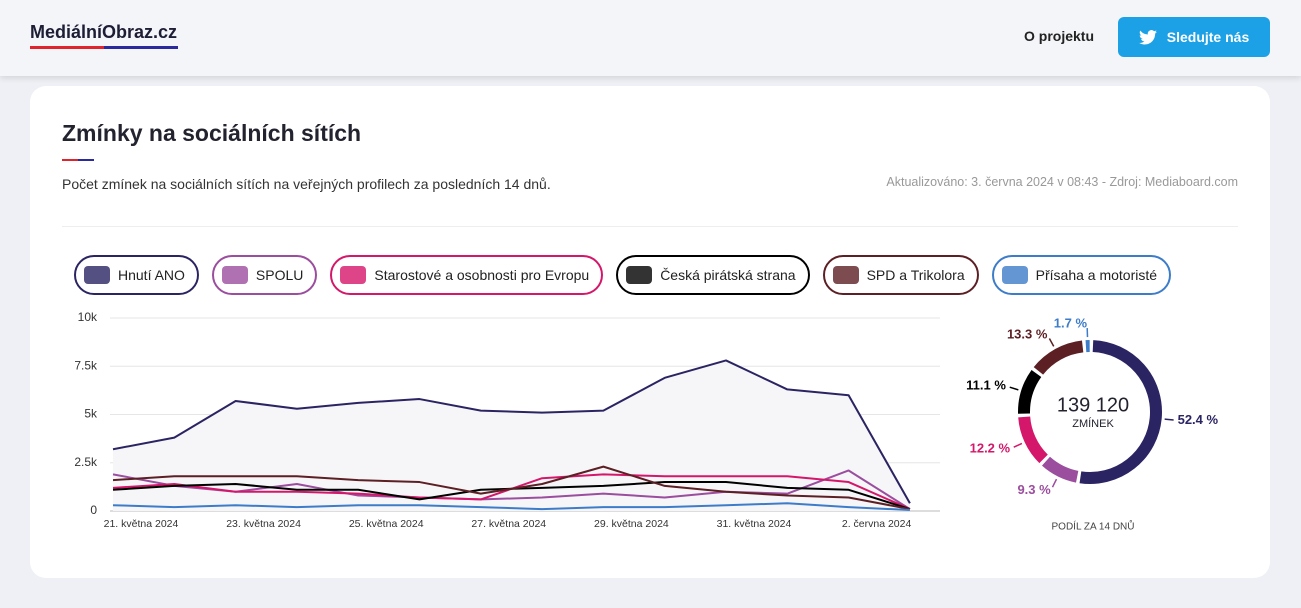 The image size is (1301, 608). What do you see at coordinates (631, 524) in the screenshot?
I see `x-tick-label: 29. května 2024` at bounding box center [631, 524].